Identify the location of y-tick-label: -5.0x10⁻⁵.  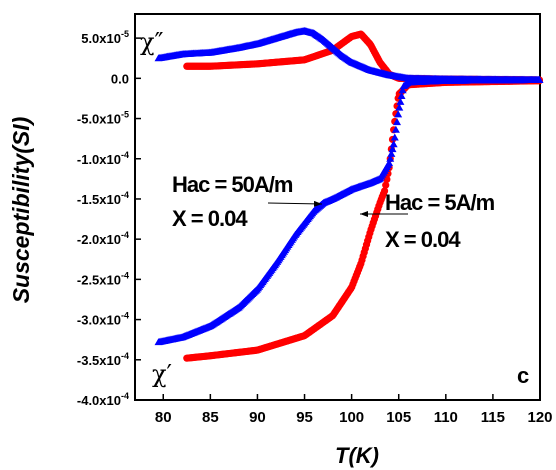
(103, 118).